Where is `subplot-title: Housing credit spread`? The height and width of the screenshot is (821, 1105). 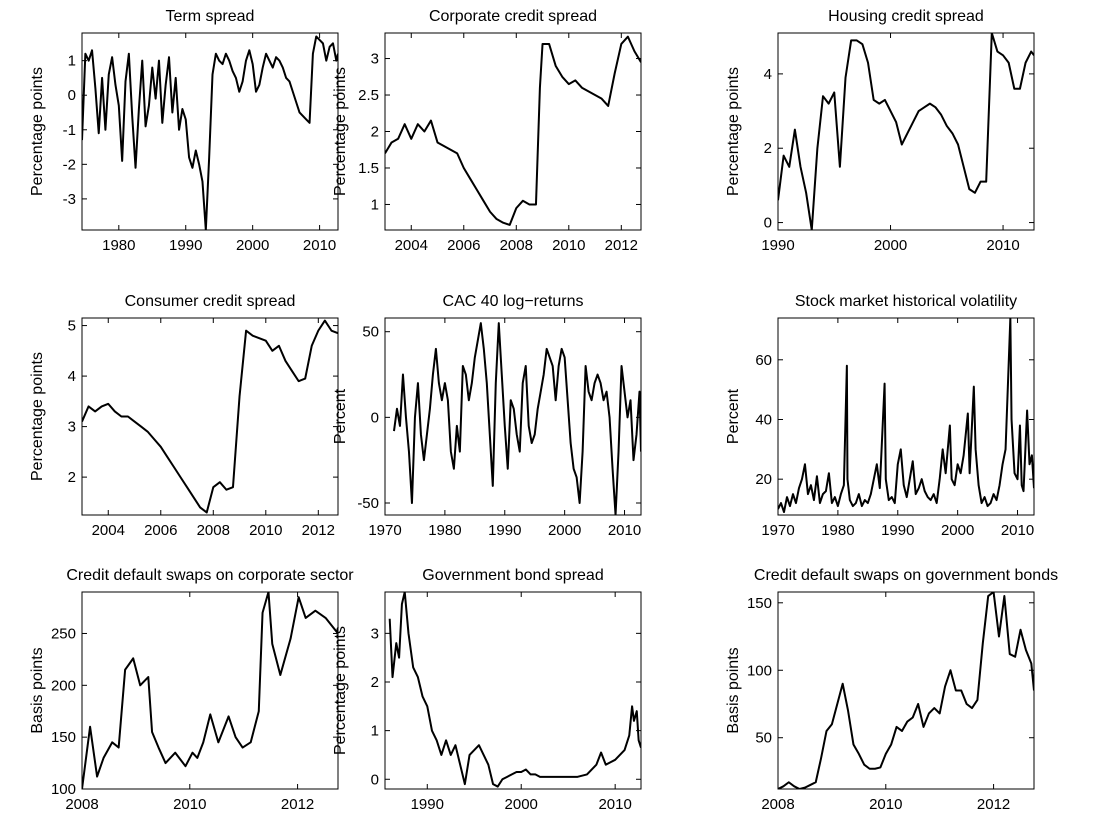 subplot-title: Housing credit spread is located at coordinates (906, 16).